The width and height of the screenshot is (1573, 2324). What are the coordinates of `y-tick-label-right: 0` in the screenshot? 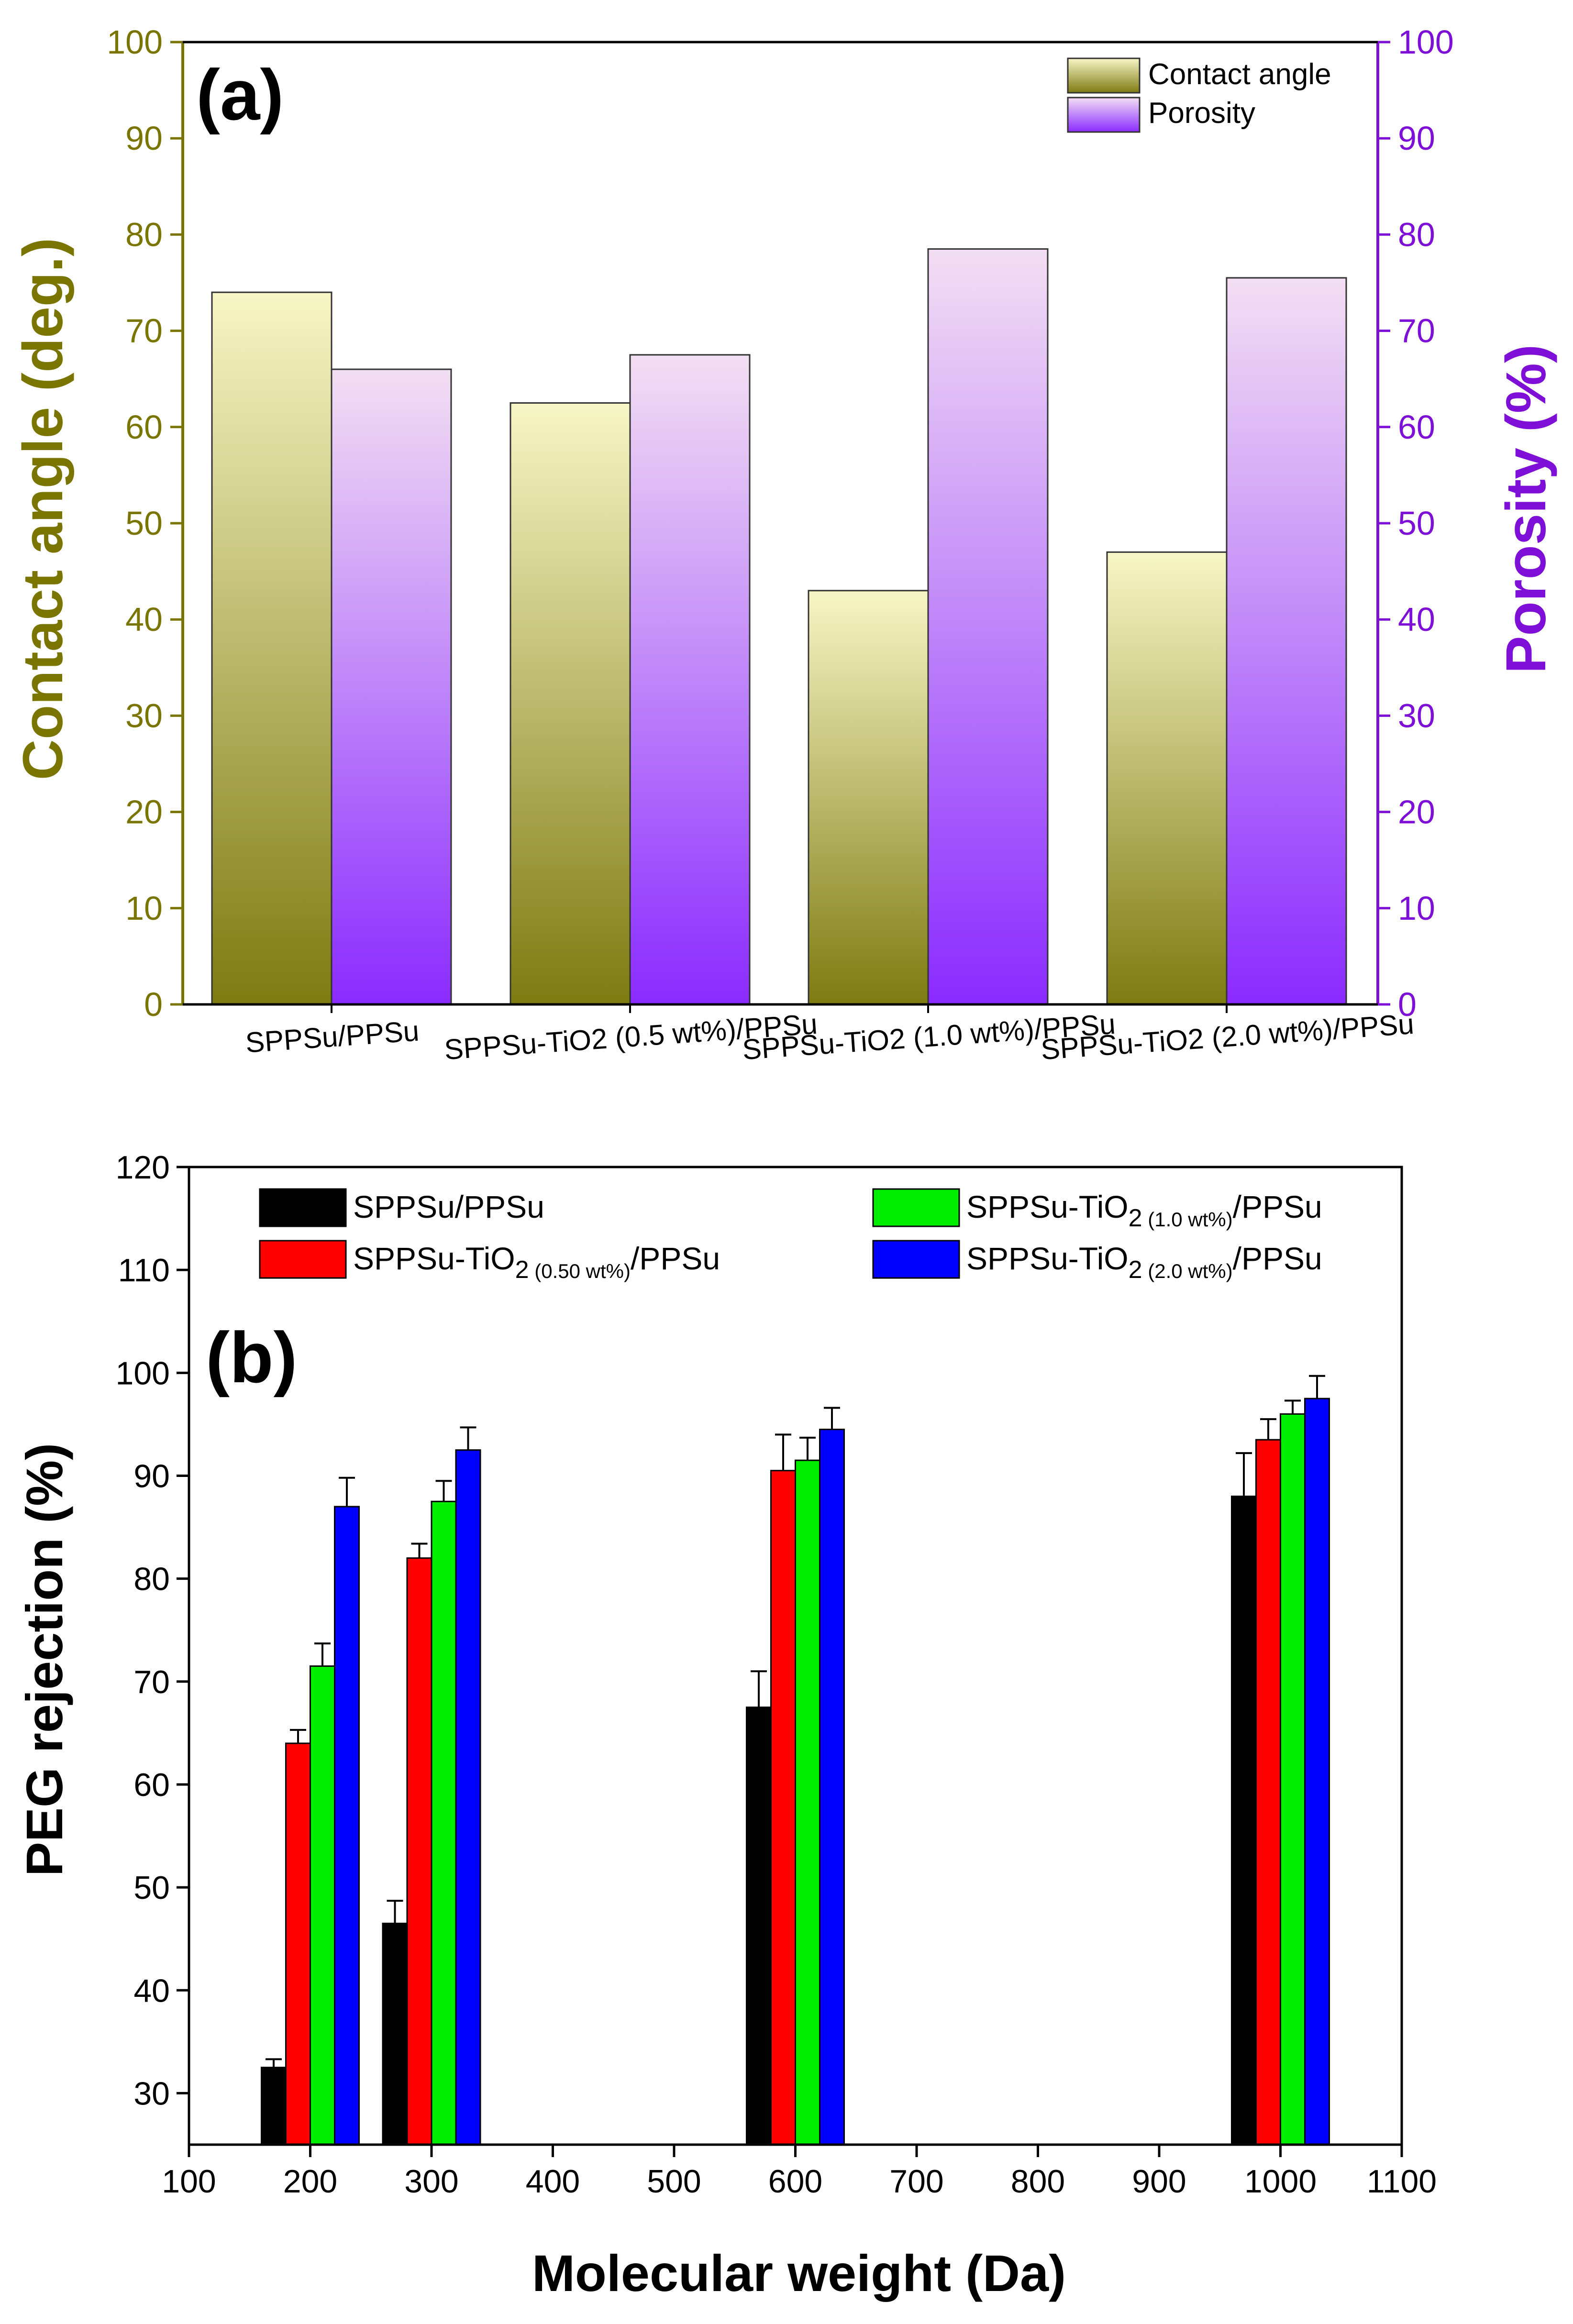 It's located at (1407, 1004).